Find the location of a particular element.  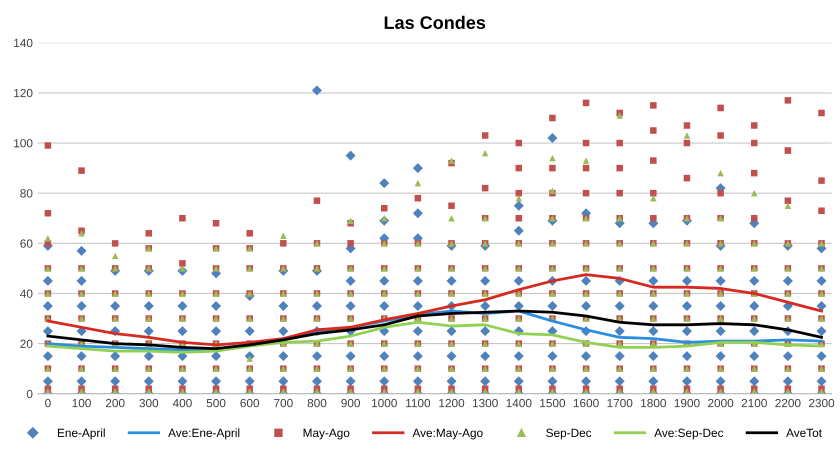

x-tick-label: 1200 is located at coordinates (451, 403).